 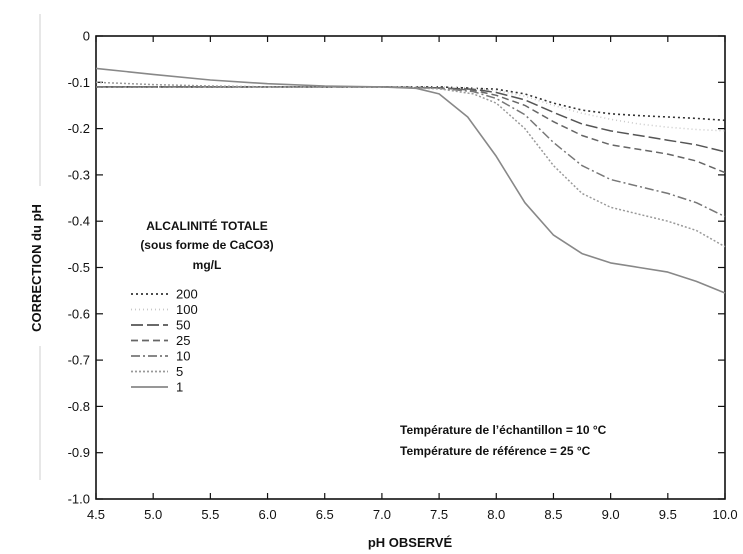 I want to click on legend-label-25: 25, so click(x=183, y=340).